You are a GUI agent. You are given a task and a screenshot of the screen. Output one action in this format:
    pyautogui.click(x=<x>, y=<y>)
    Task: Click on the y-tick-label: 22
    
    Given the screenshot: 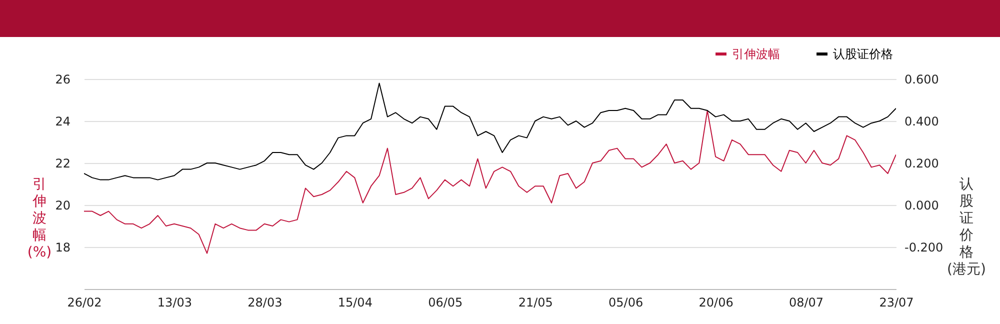 What is the action you would take?
    pyautogui.click(x=62, y=163)
    